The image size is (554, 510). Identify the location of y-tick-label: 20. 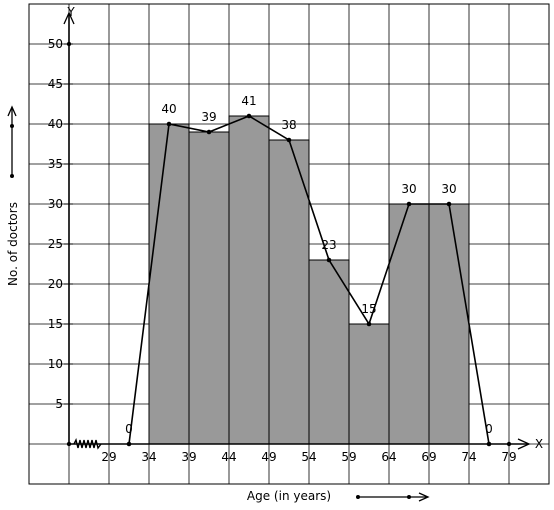
(55, 284).